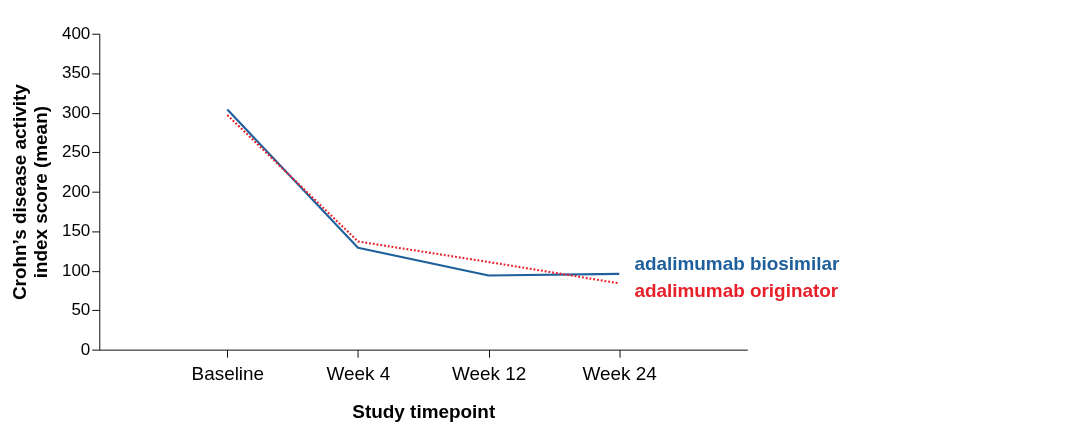  Describe the element at coordinates (29, 192) in the screenshot. I see `y-axis-title: Crohn’s disease activity index score (mean)` at that location.